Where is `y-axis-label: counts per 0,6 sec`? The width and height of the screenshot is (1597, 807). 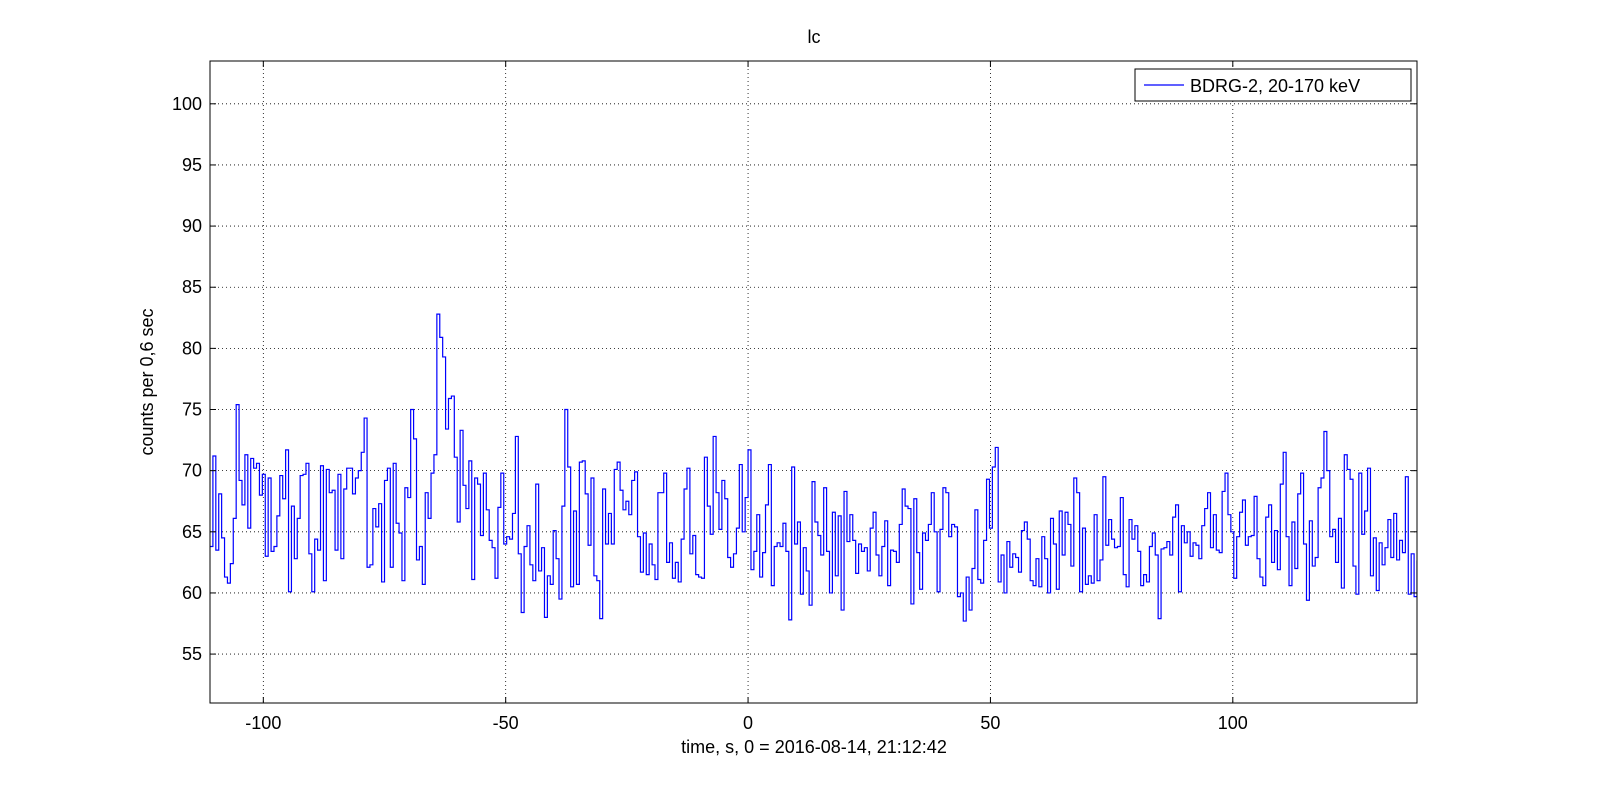 y-axis-label: counts per 0,6 sec is located at coordinates (147, 381).